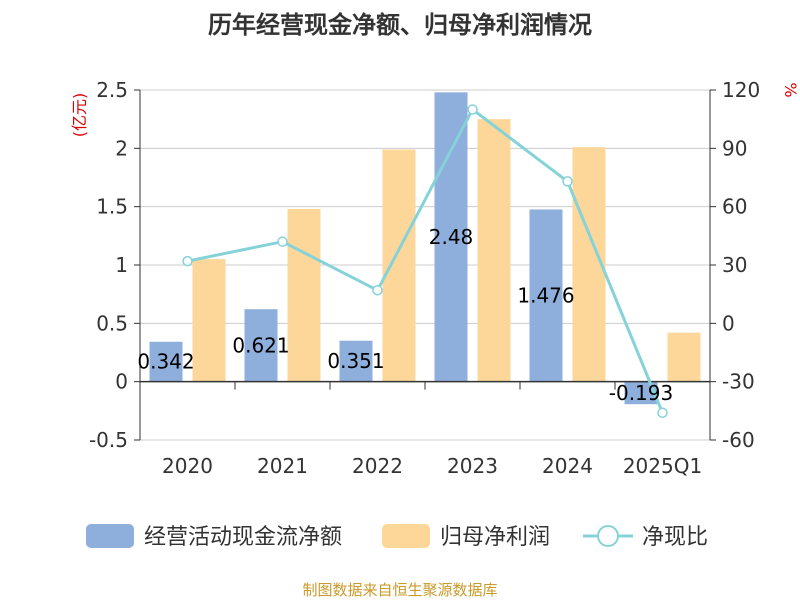  Describe the element at coordinates (187, 466) in the screenshot. I see `category-label: 2020` at that location.